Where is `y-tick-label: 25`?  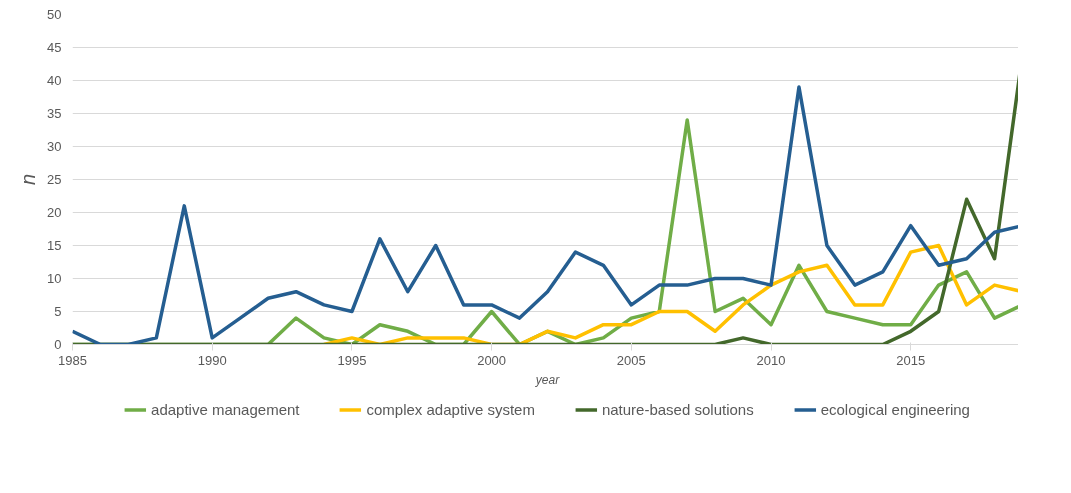 y-tick-label: 25 is located at coordinates (54, 179).